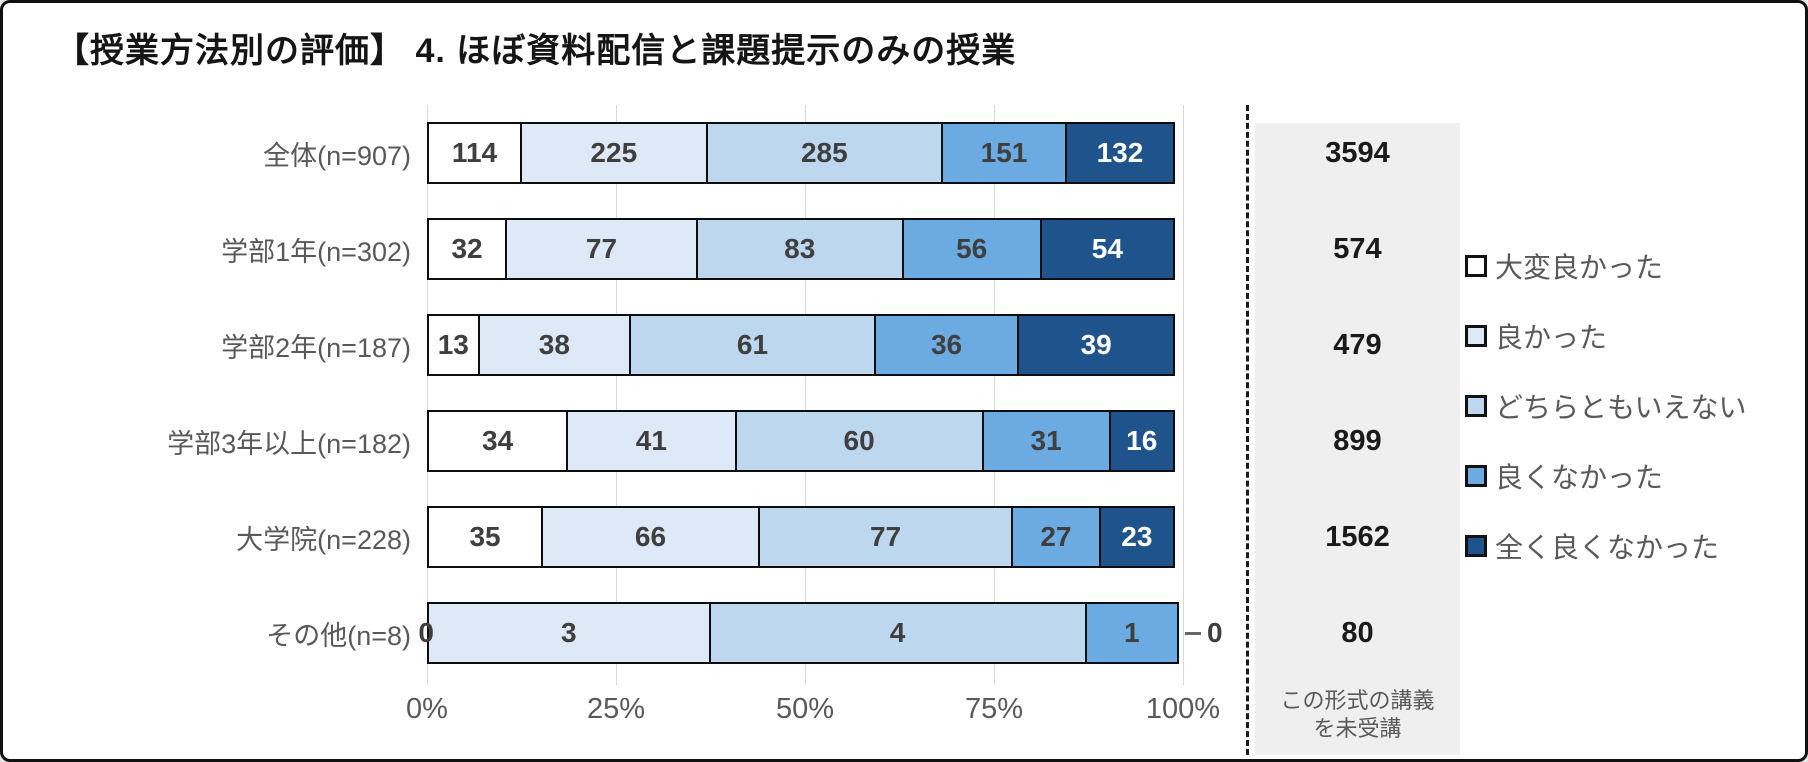  I want to click on bar-segment-value: 31, so click(1046, 440).